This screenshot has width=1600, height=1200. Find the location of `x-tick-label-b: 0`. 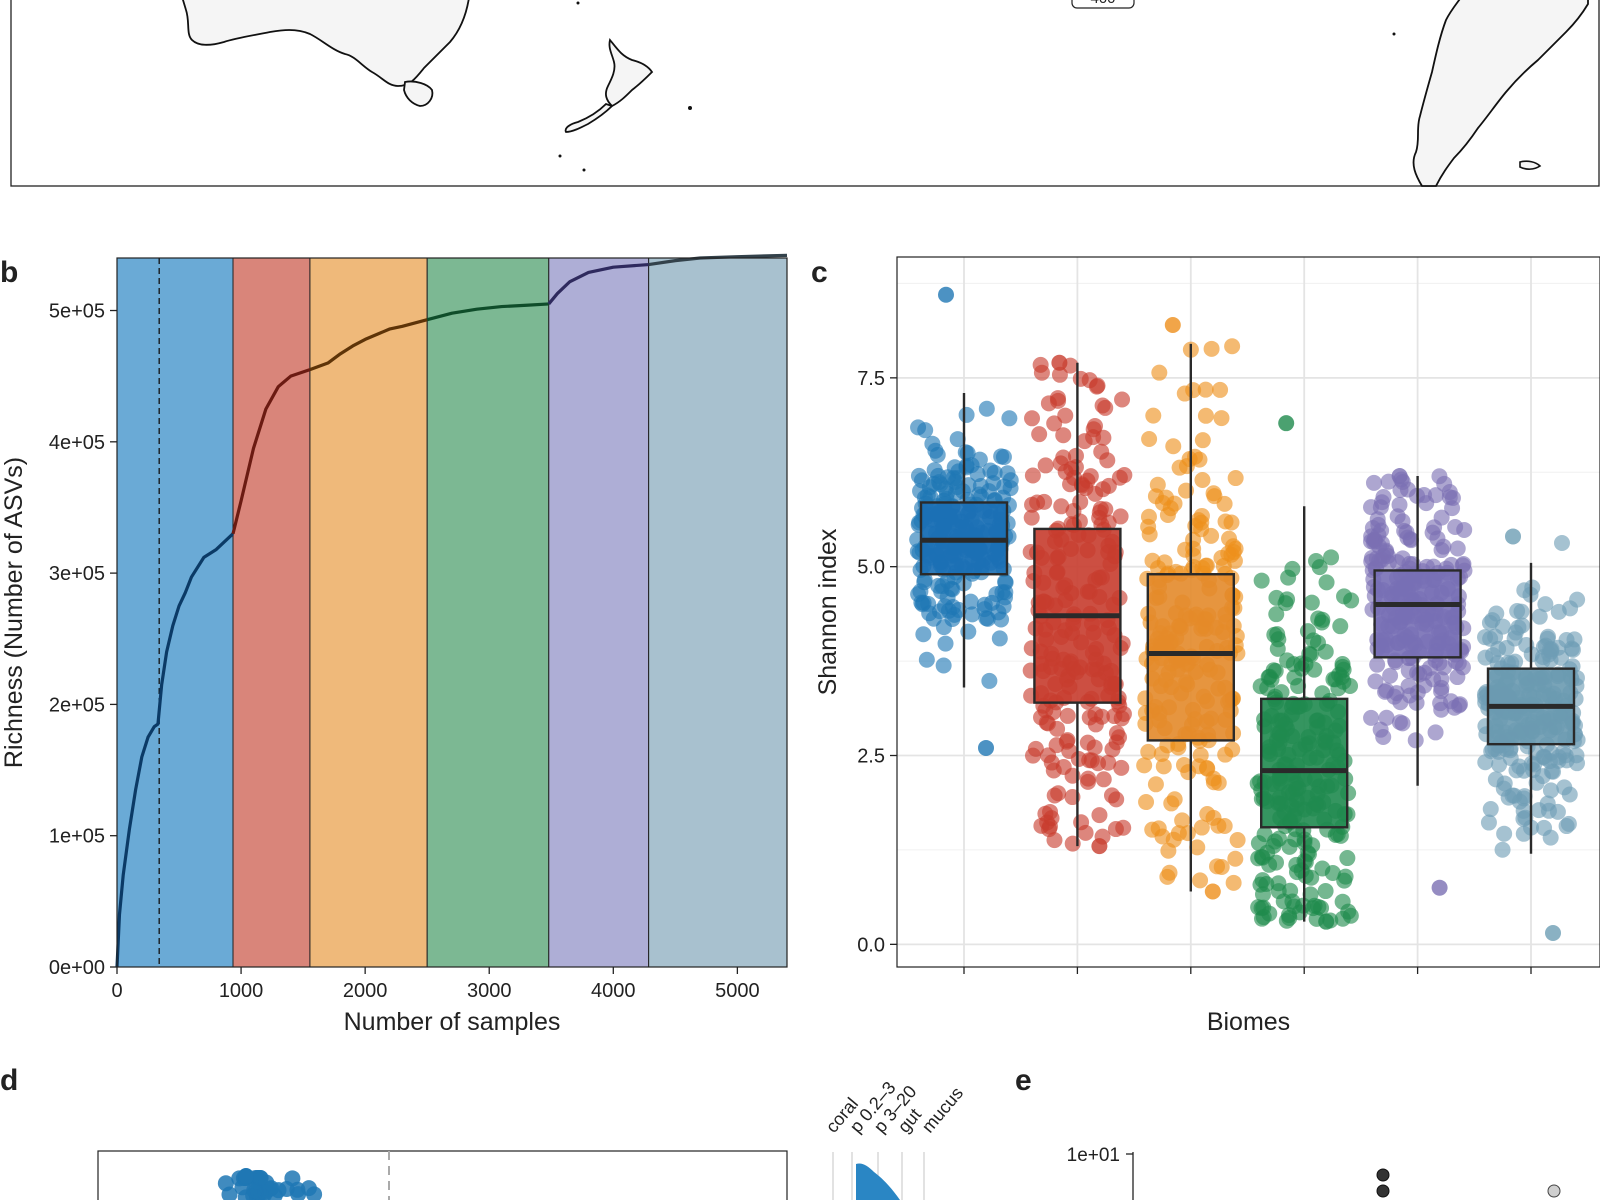

x-tick-label-b: 0 is located at coordinates (116, 991).